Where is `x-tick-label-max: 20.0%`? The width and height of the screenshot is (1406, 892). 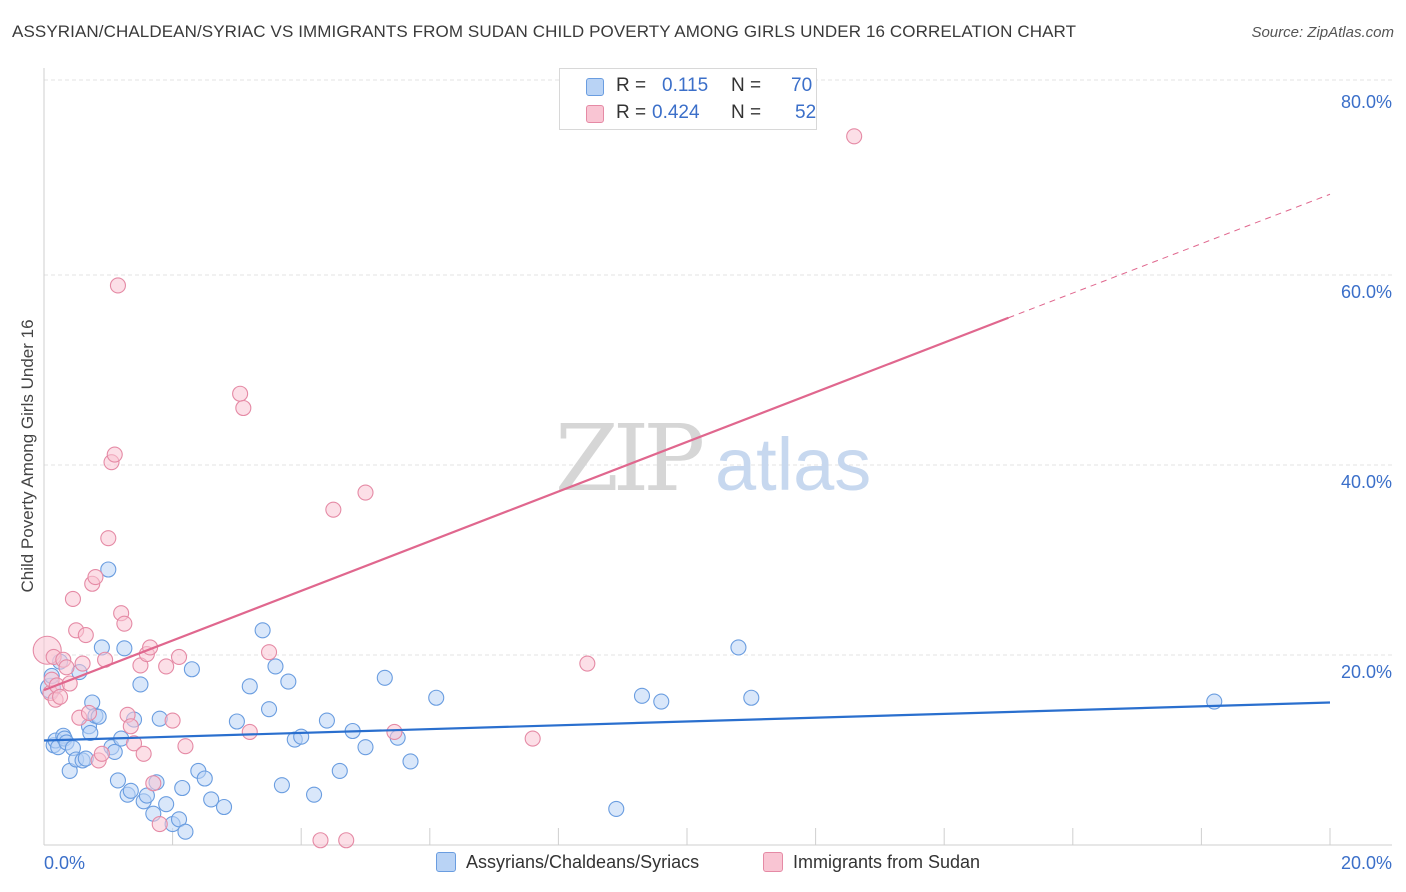 x-tick-label-max: 20.0% is located at coordinates (1366, 863).